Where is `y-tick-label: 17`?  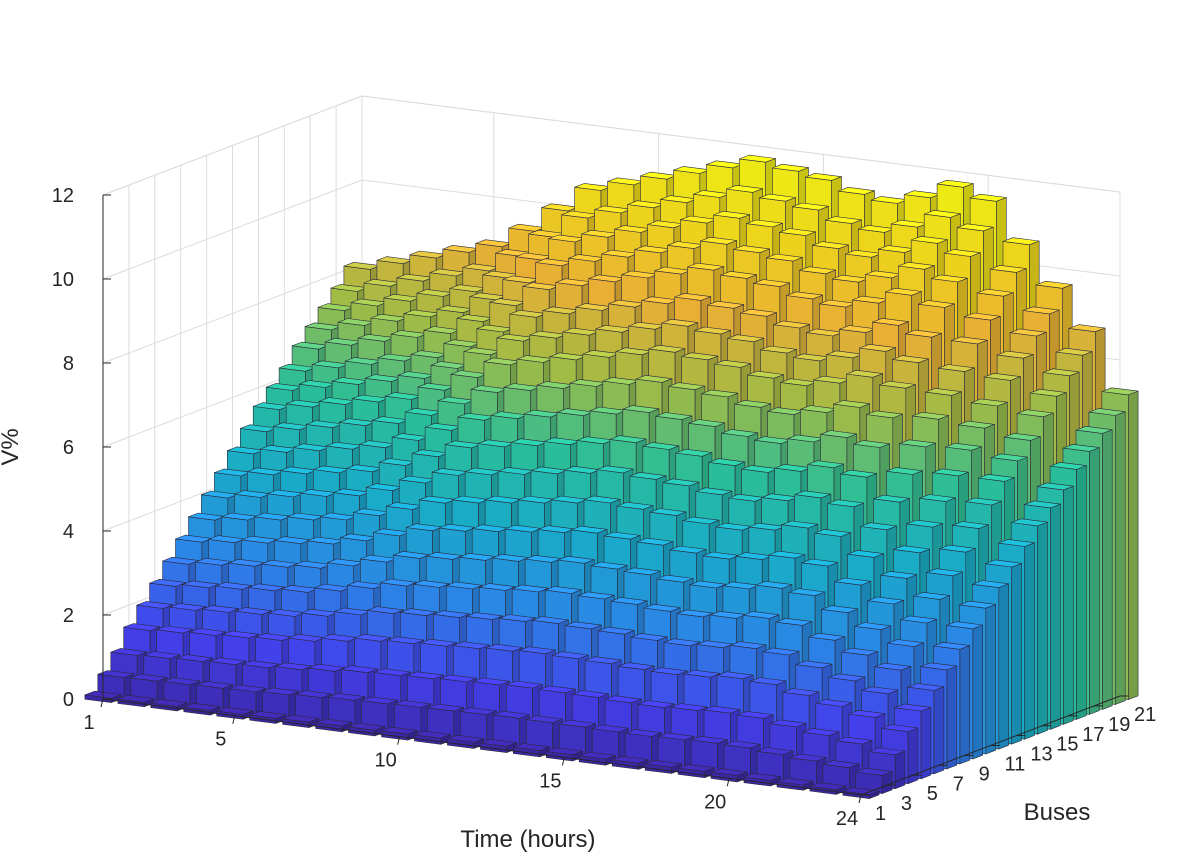
y-tick-label: 17 is located at coordinates (1093, 735).